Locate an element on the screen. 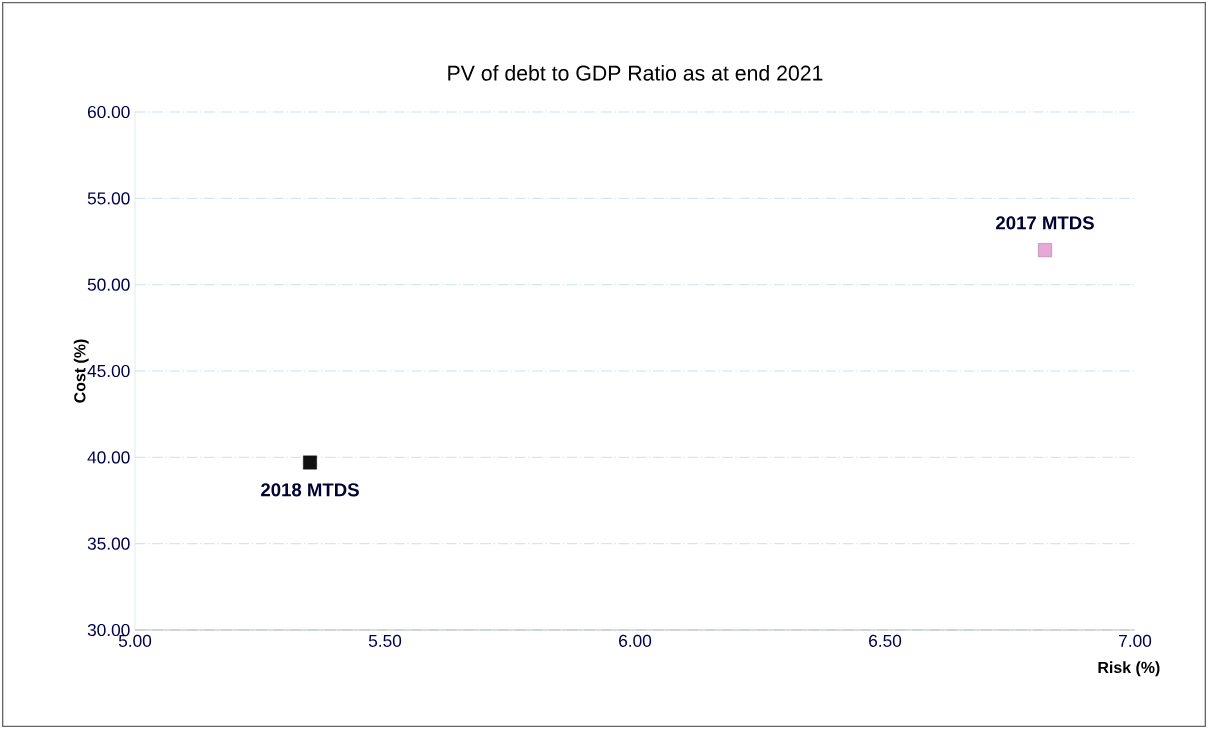 The width and height of the screenshot is (1208, 729). y-tick-label: 40.00 is located at coordinates (108, 457).